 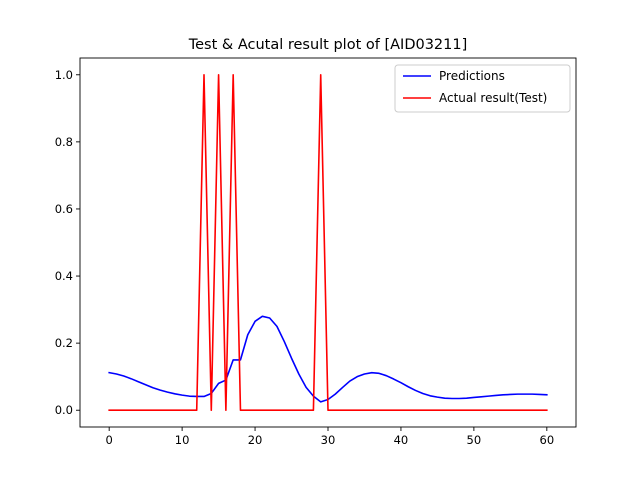 I want to click on x-tick-label: 10, so click(x=182, y=440).